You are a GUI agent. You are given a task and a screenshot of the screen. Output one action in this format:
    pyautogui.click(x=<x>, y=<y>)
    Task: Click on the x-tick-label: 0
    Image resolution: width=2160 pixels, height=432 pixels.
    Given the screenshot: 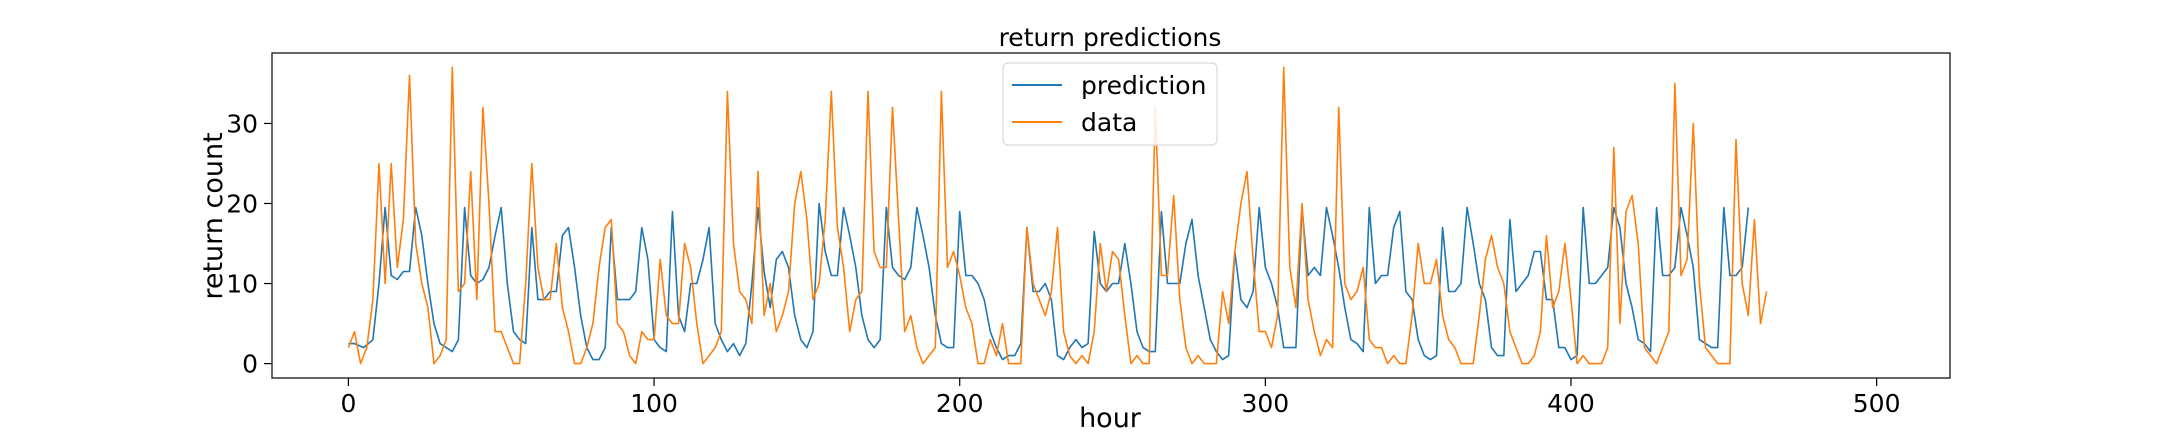 What is the action you would take?
    pyautogui.click(x=348, y=403)
    